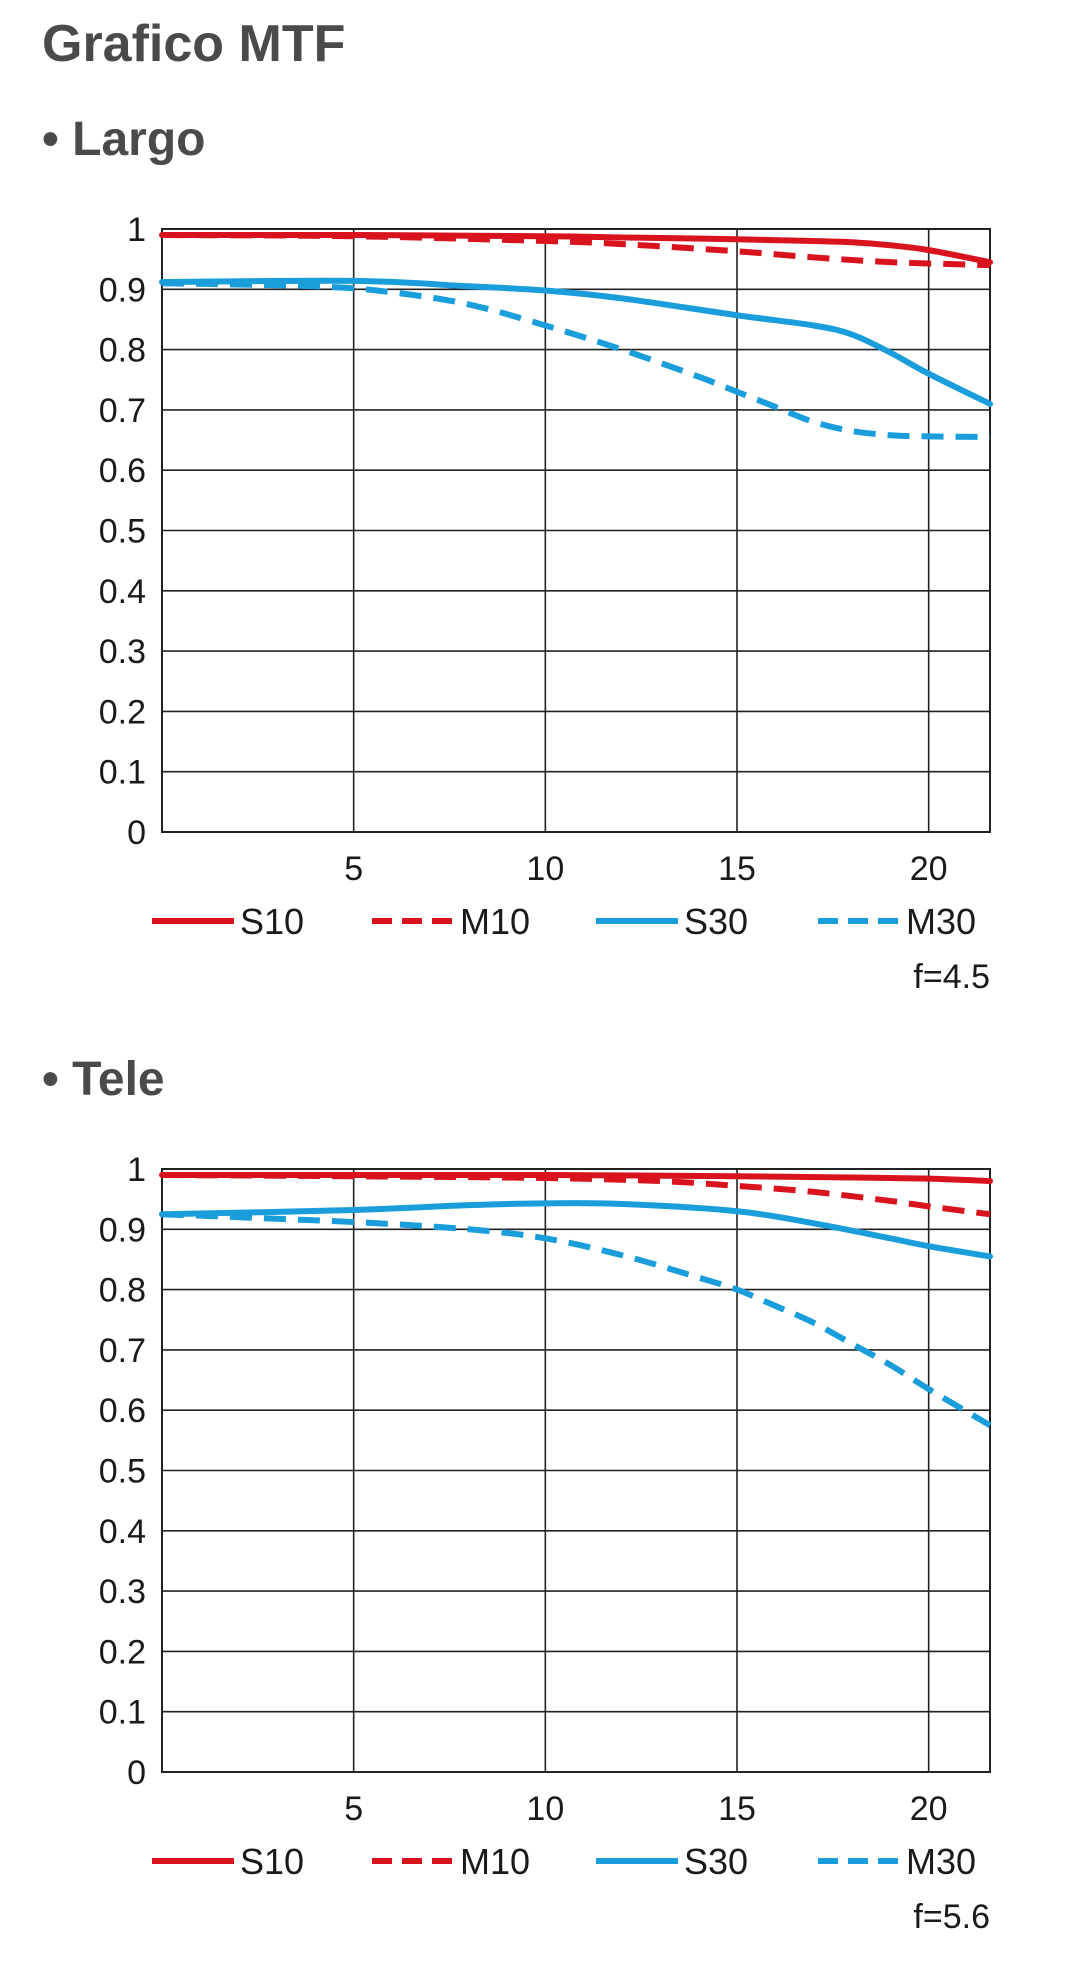 This screenshot has width=1080, height=1974. Describe the element at coordinates (951, 977) in the screenshot. I see `aperture-note: f=4.5` at that location.